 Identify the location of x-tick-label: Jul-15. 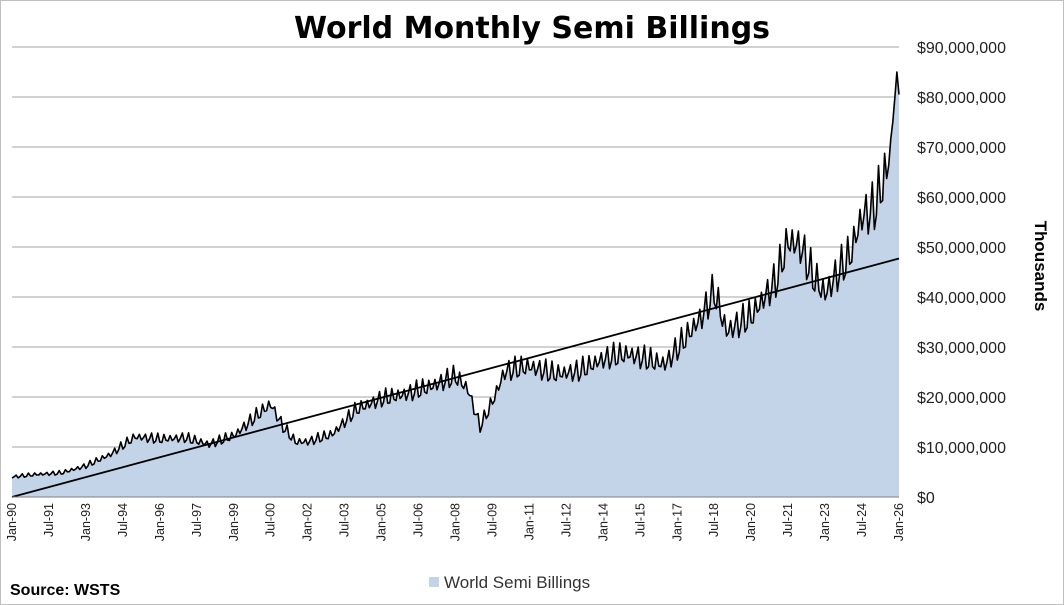
(640, 520).